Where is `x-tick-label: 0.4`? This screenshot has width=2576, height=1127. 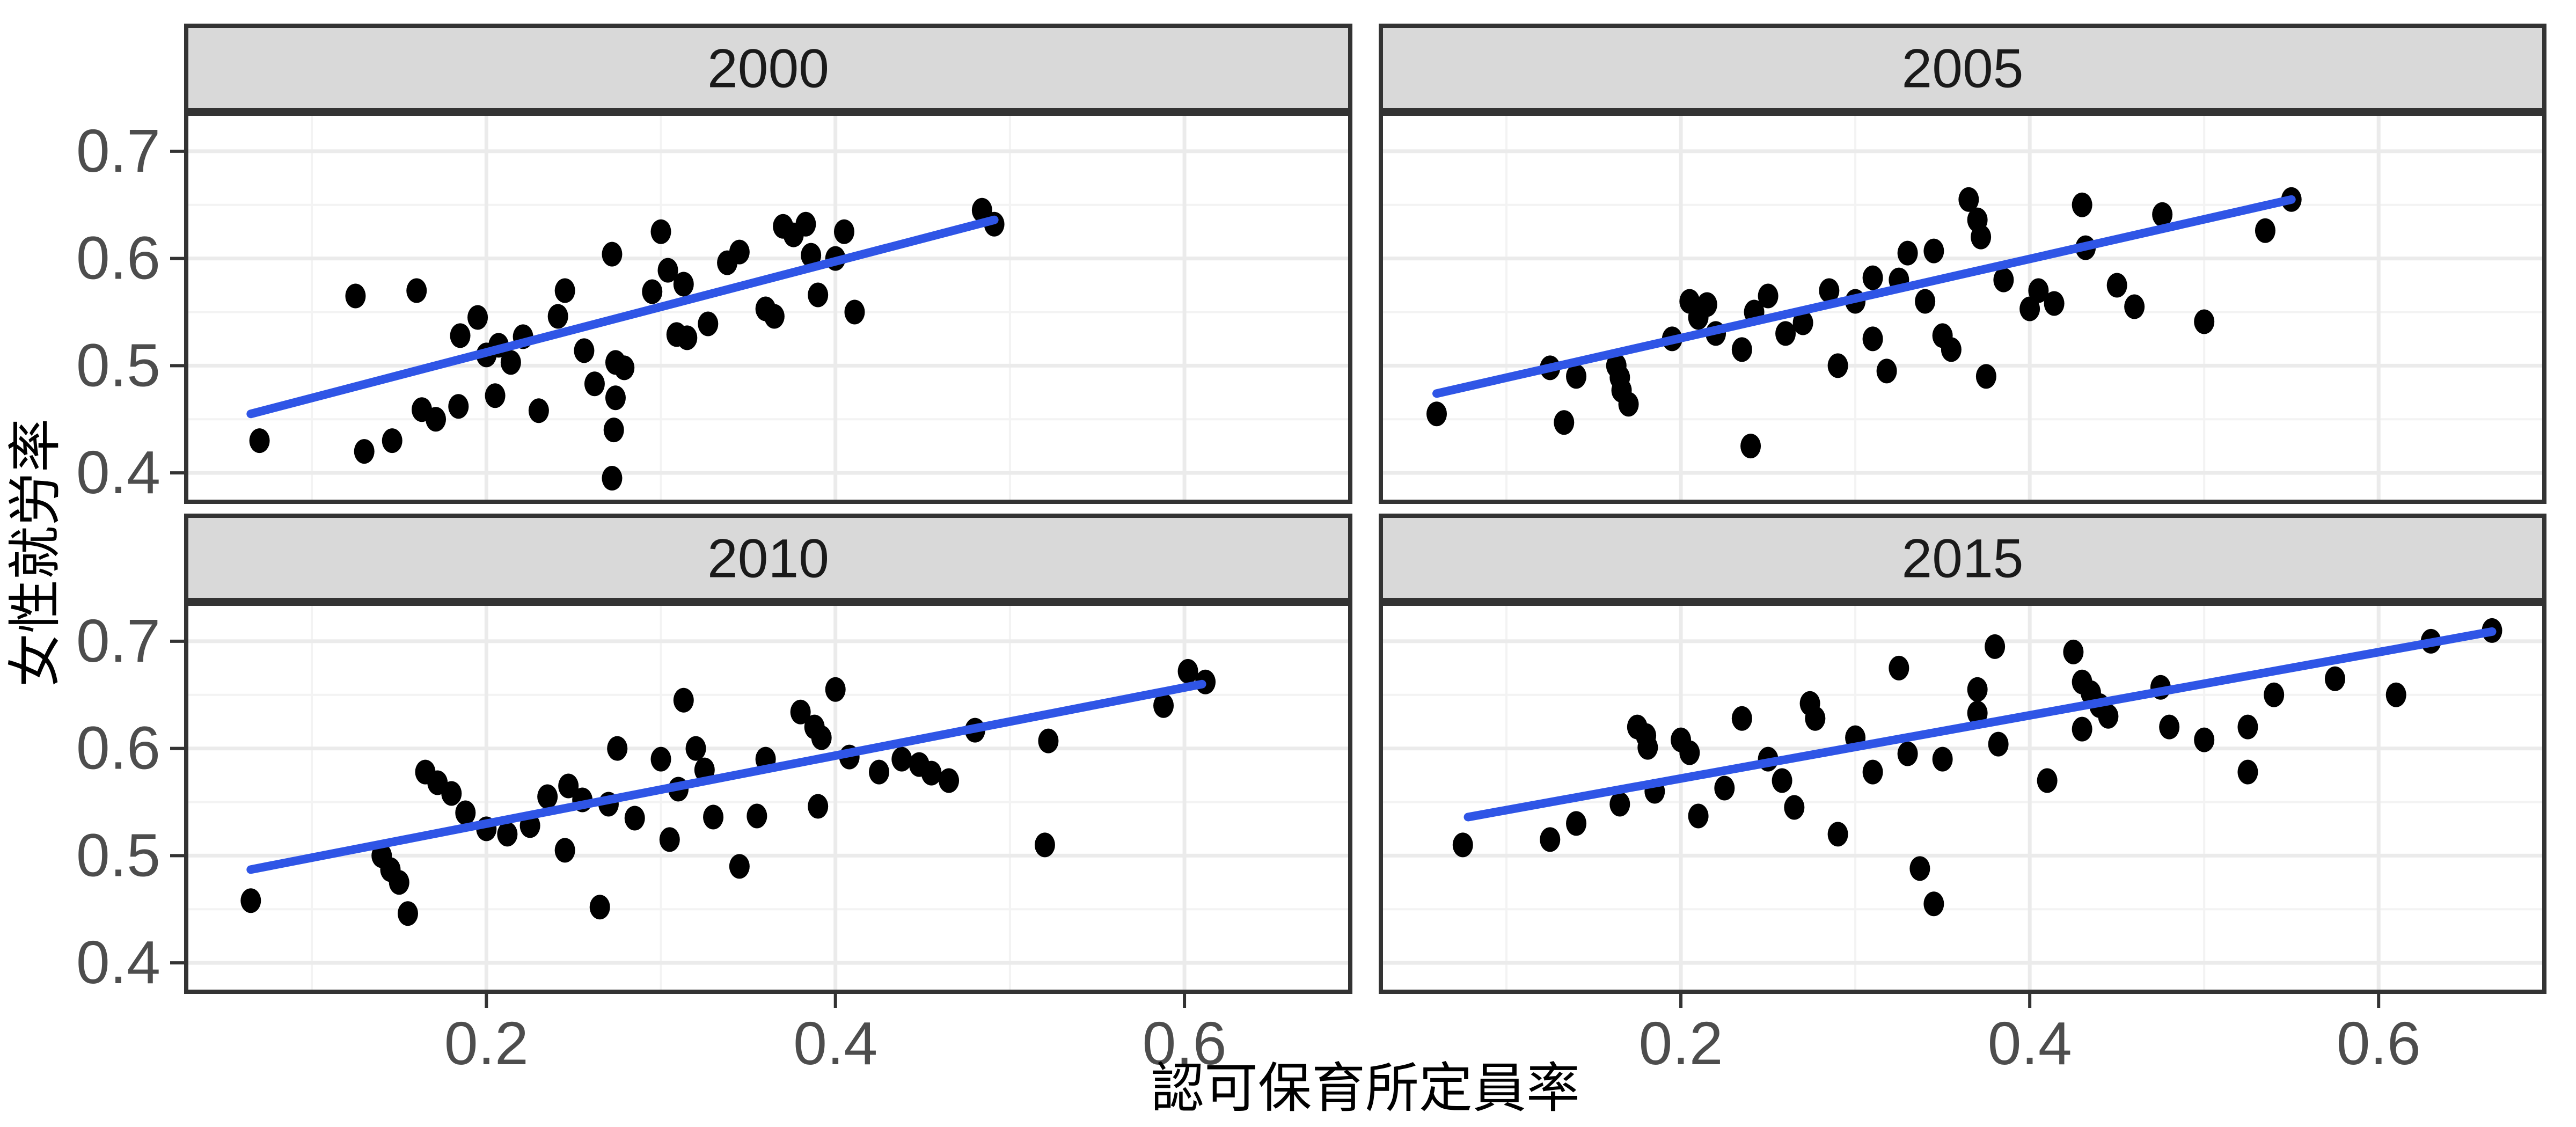 x-tick-label: 0.4 is located at coordinates (835, 1043).